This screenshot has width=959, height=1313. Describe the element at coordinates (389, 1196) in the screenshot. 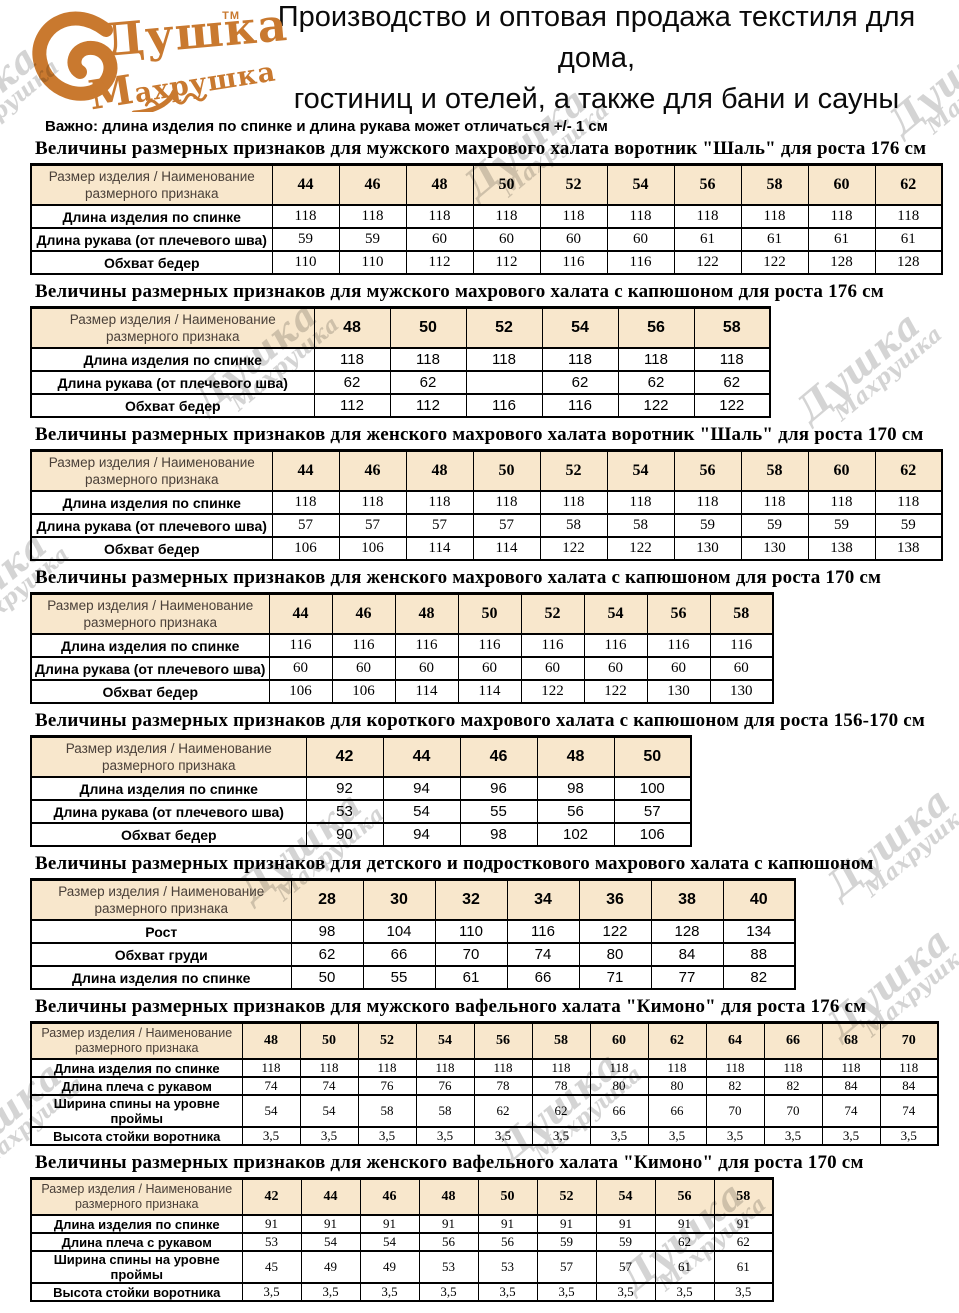

I see `size-column-header: 46` at that location.